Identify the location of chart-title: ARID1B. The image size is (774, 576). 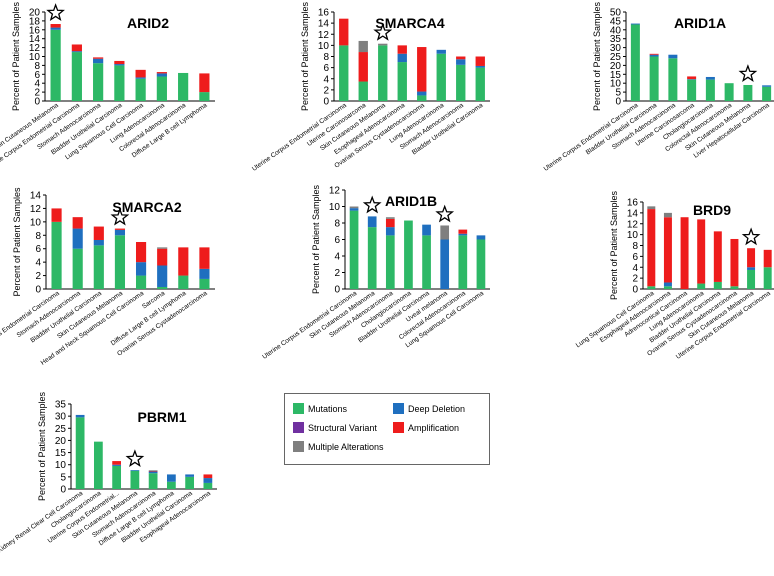
(411, 201).